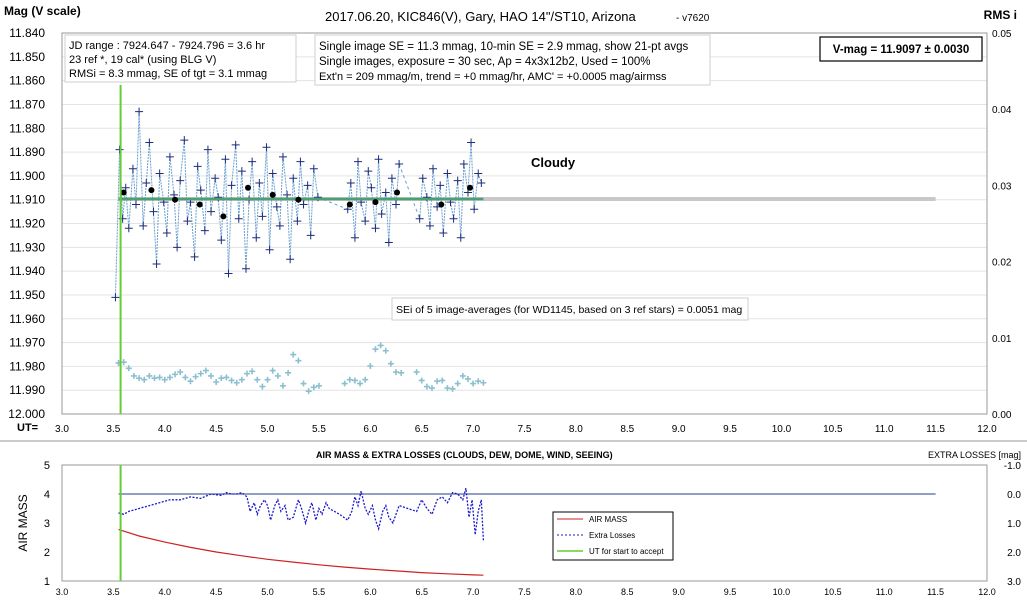  What do you see at coordinates (370, 592) in the screenshot?
I see `bottom-x-tick-label: 6.0` at bounding box center [370, 592].